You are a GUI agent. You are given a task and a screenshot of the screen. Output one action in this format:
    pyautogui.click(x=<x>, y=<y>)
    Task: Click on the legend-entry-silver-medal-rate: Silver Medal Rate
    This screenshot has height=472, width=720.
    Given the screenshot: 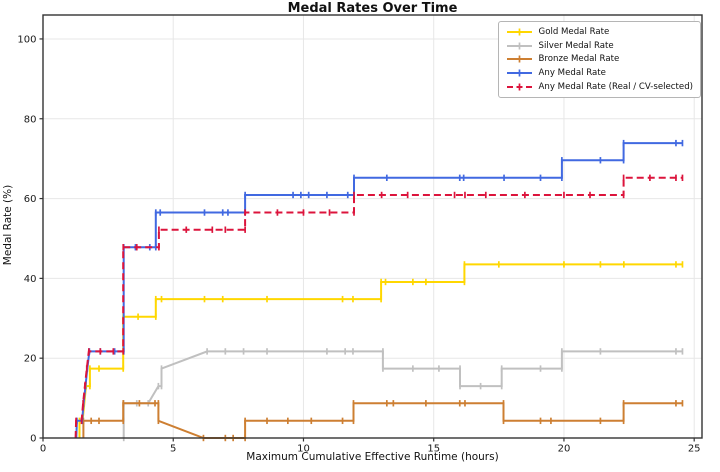 What is the action you would take?
    pyautogui.click(x=599, y=46)
    